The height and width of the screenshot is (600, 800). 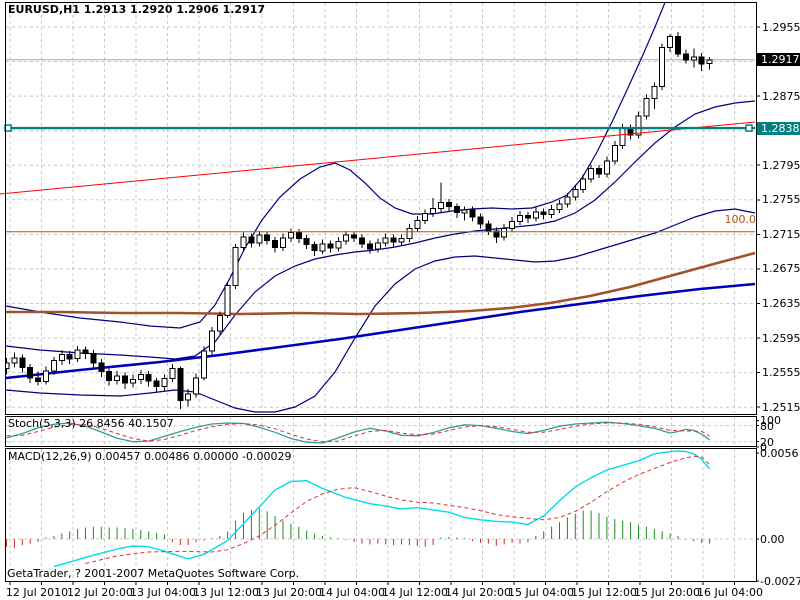 What do you see at coordinates (781, 96) in the screenshot?
I see `price-axis-label: 1.2875` at bounding box center [781, 96].